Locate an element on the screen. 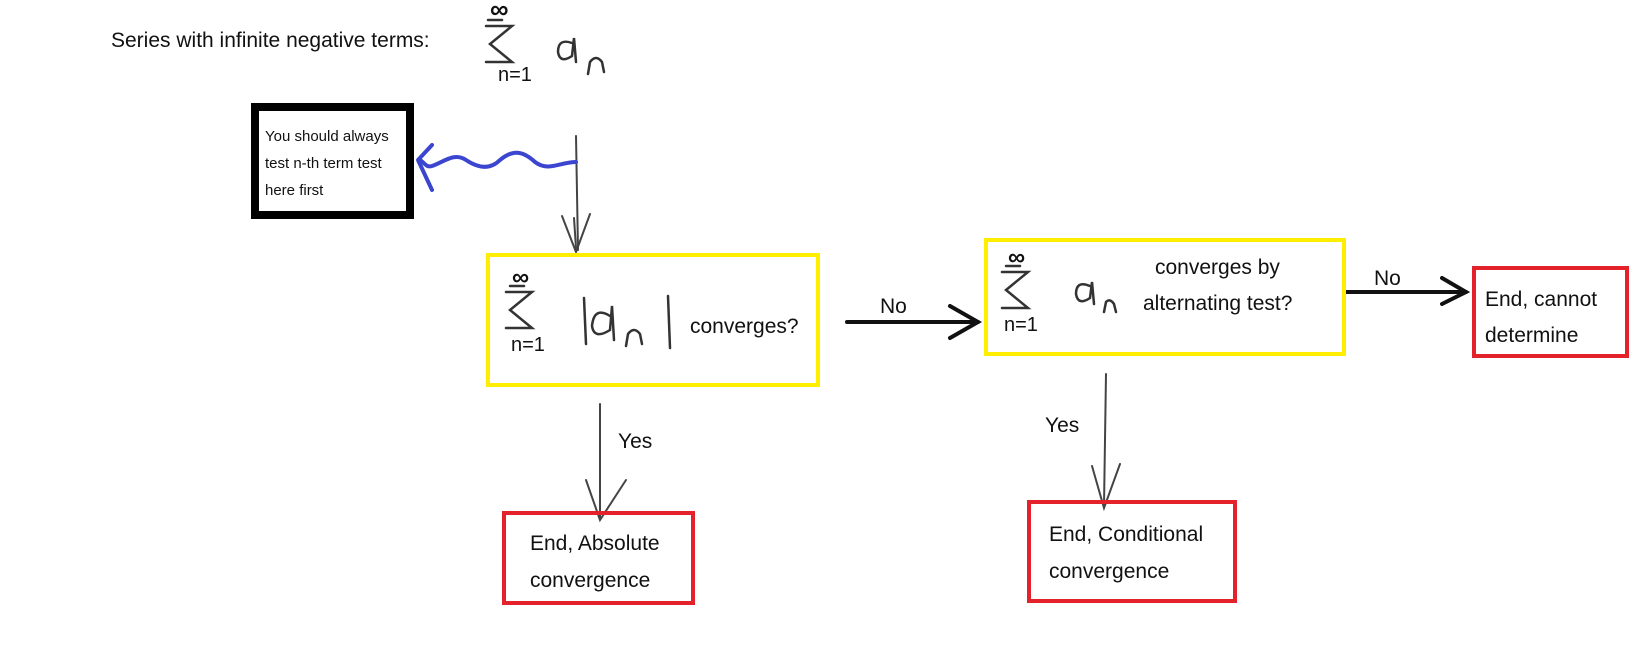 This screenshot has width=1641, height=658. alt-sum-top: ∞ is located at coordinates (1017, 257).